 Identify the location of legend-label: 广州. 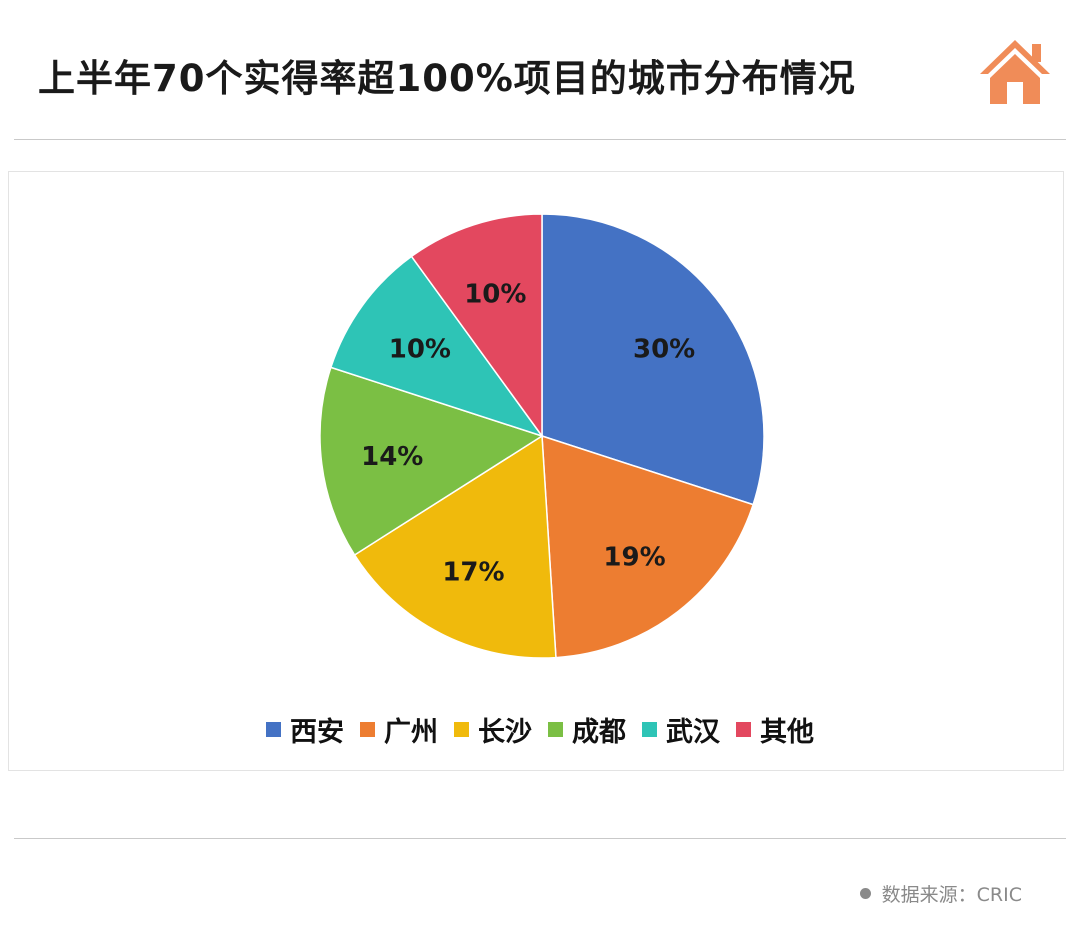
(411, 732).